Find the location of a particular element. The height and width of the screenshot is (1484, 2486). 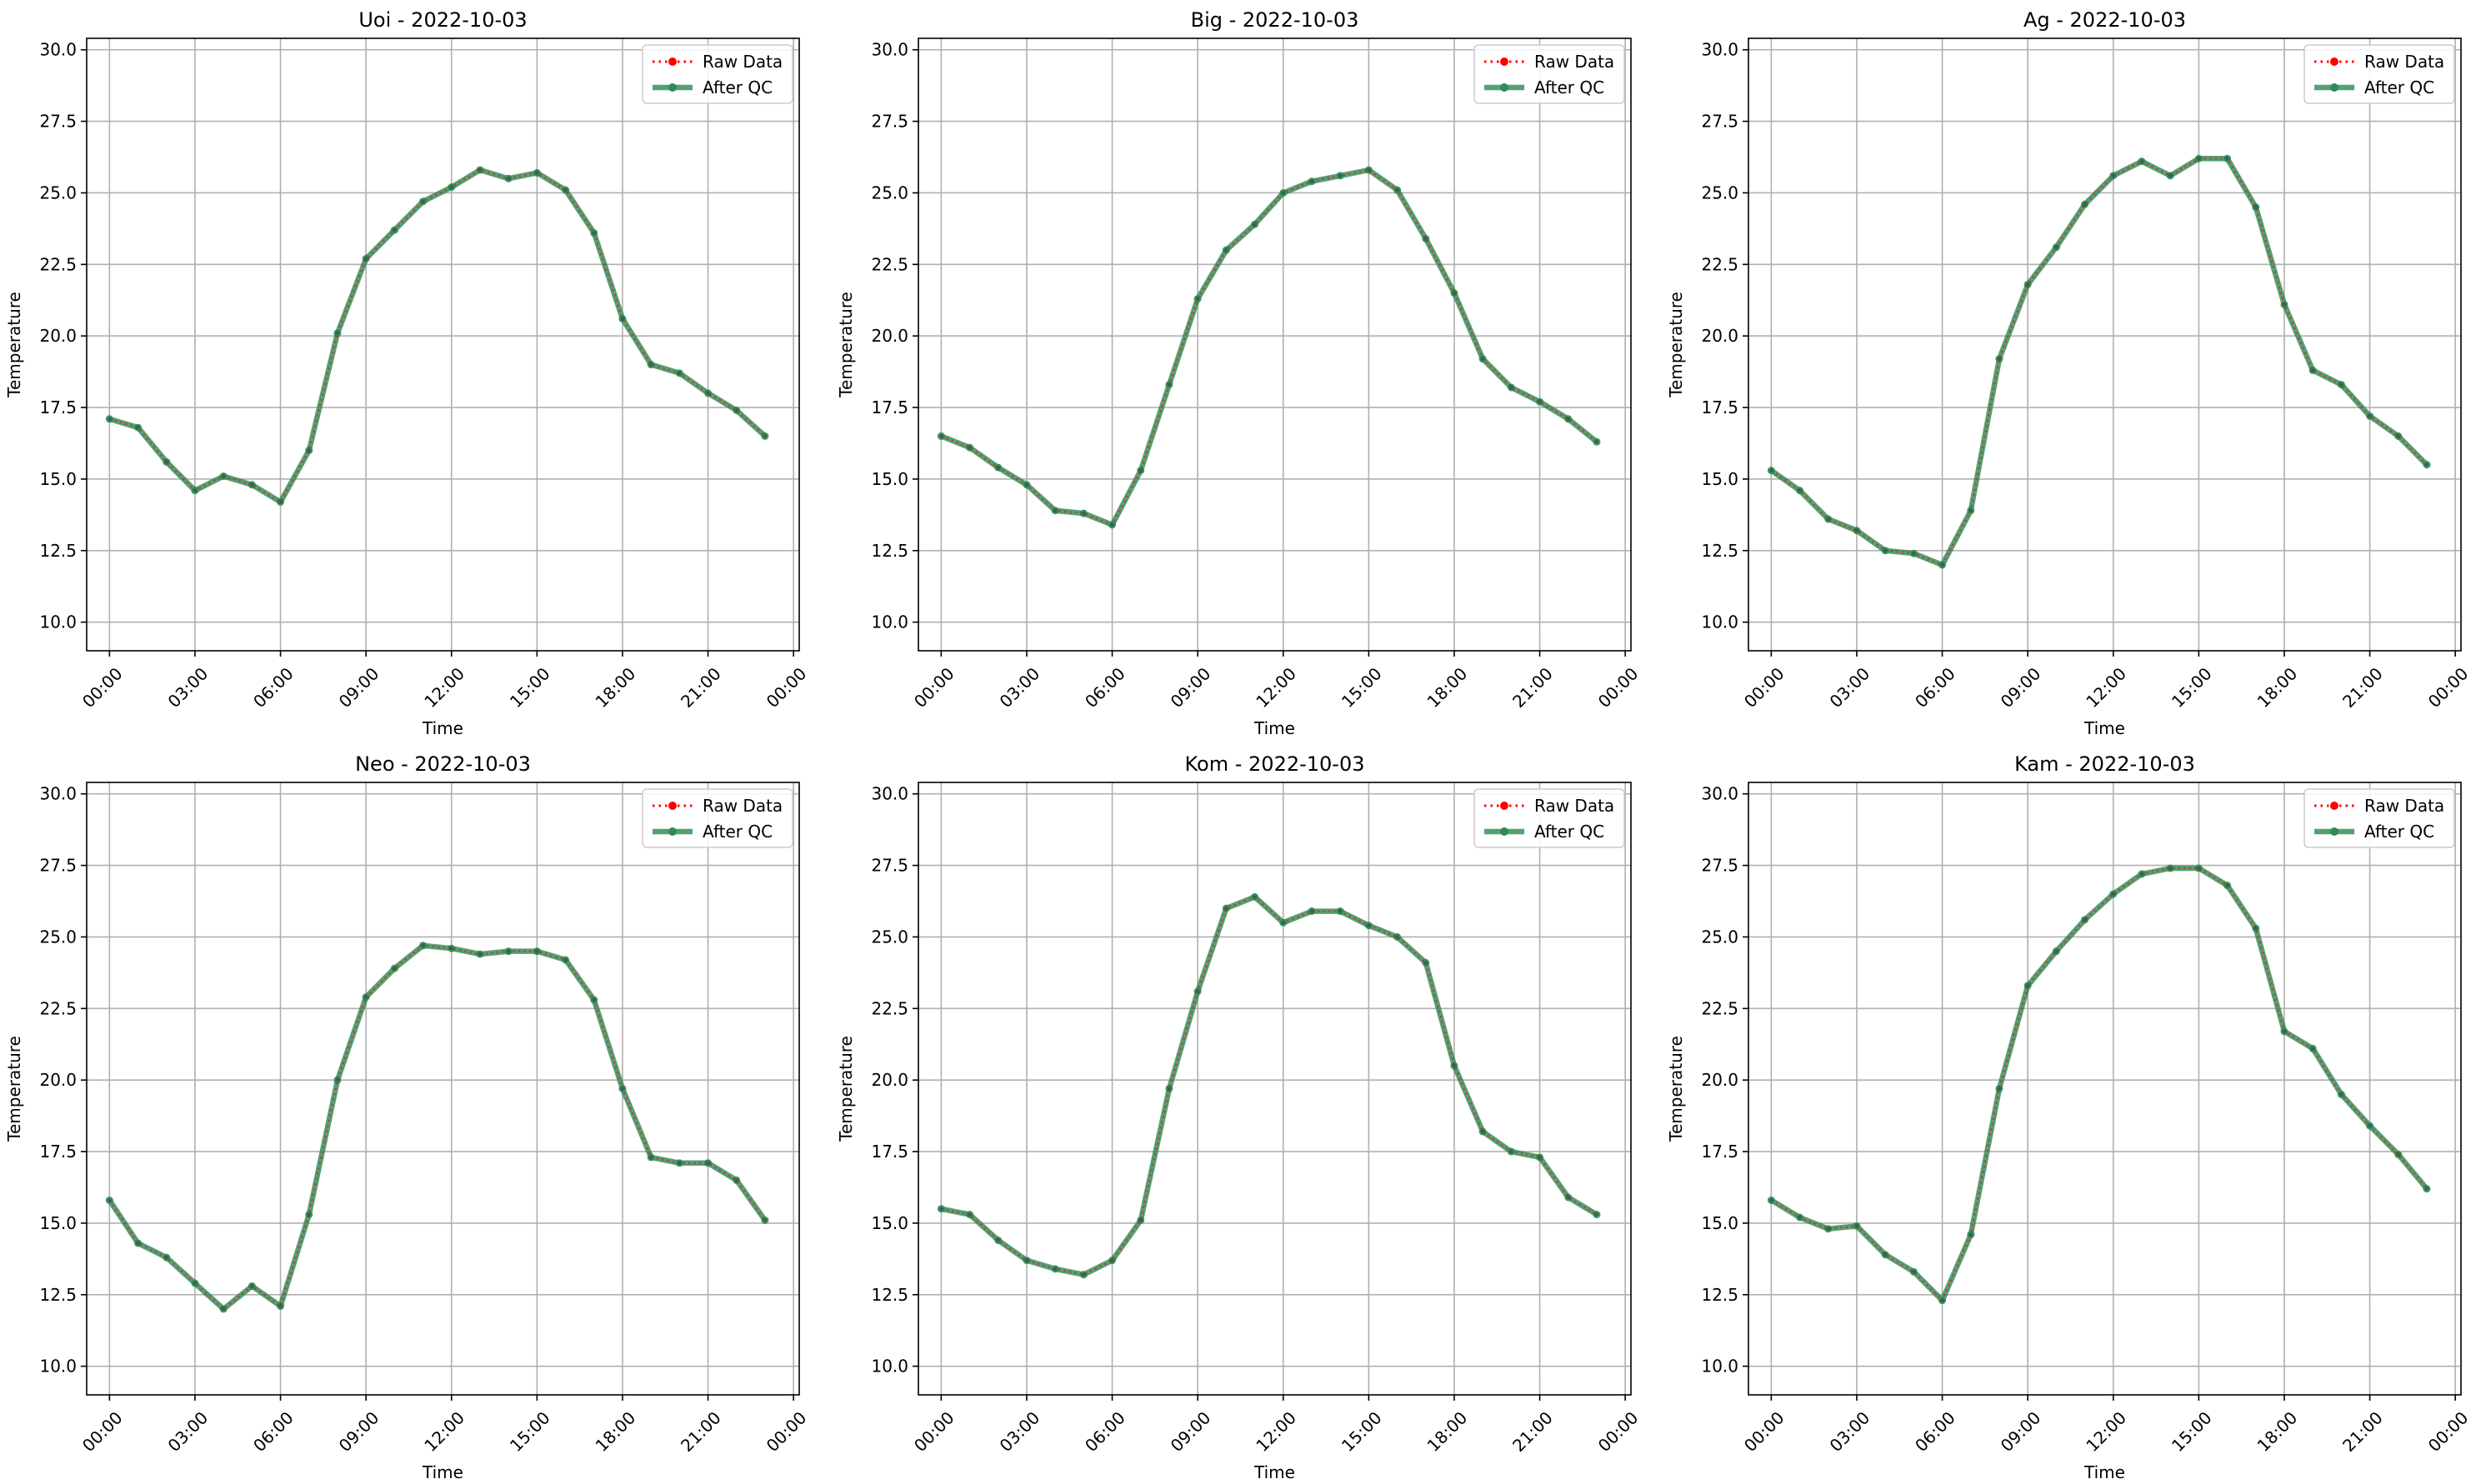

legend-label-raw-data: Raw Data is located at coordinates (1574, 62).